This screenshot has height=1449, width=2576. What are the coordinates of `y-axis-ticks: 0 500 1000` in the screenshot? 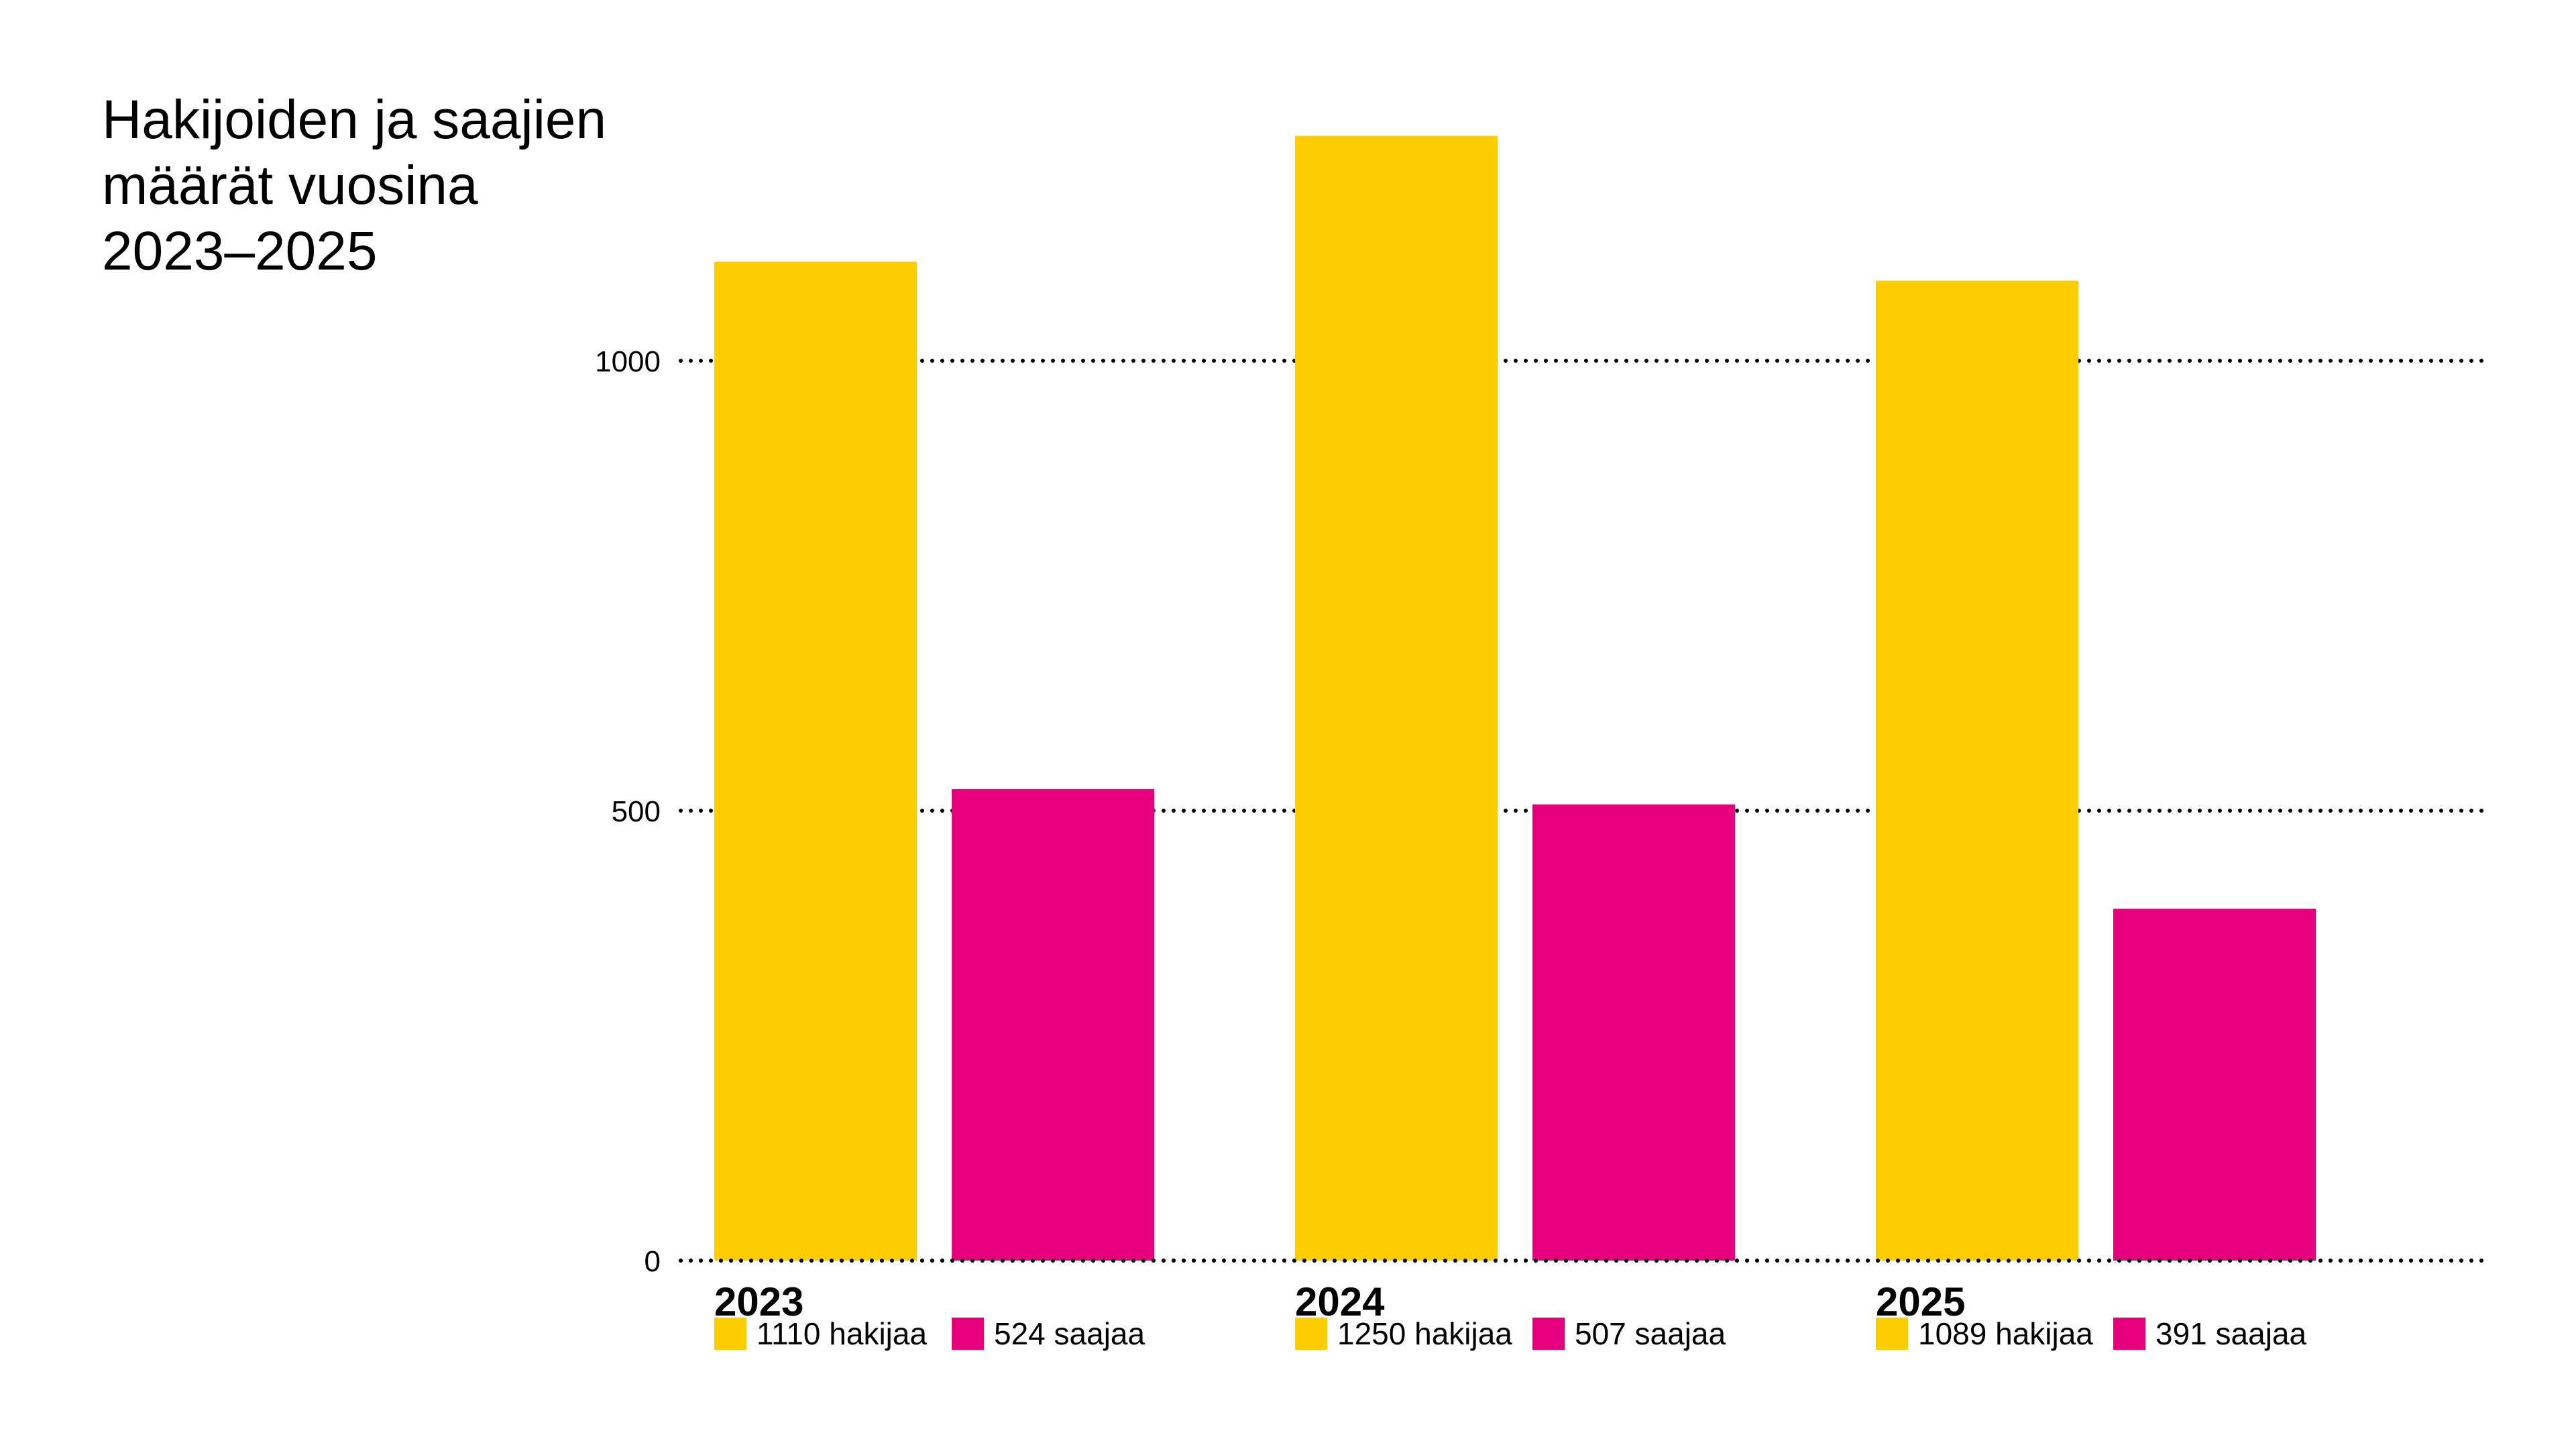 It's located at (628, 812).